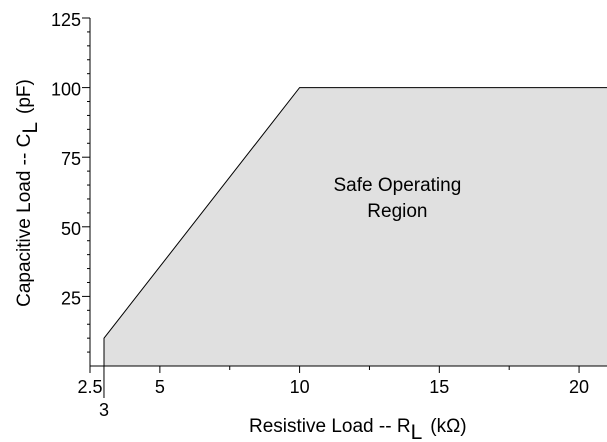 The width and height of the screenshot is (607, 442). What do you see at coordinates (89, 387) in the screenshot?
I see `x-tick-label: 2.5` at bounding box center [89, 387].